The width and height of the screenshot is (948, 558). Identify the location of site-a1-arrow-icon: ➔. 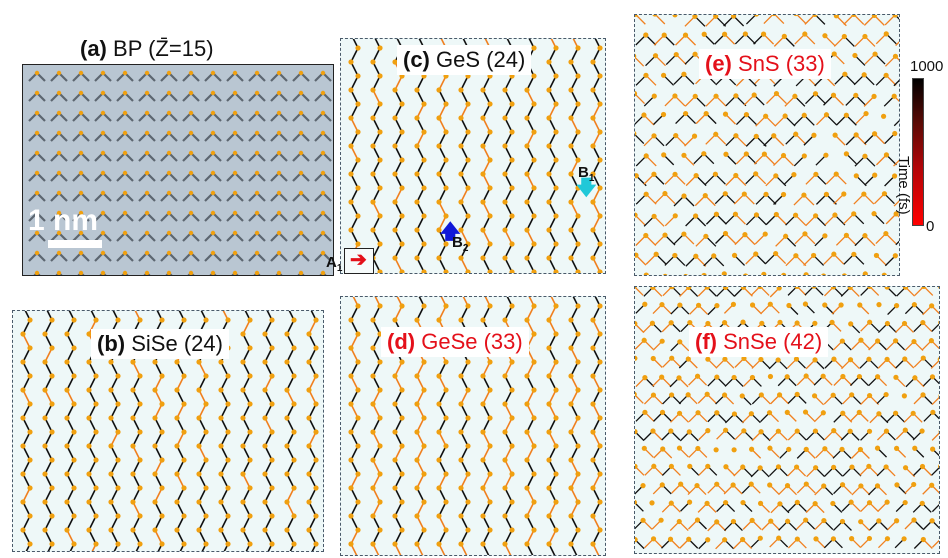
(358, 260).